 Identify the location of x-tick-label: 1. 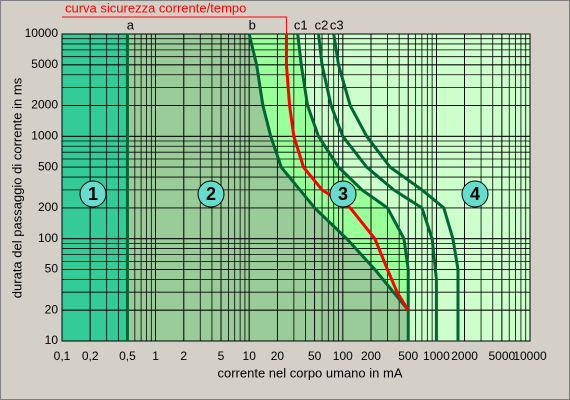
(155, 356).